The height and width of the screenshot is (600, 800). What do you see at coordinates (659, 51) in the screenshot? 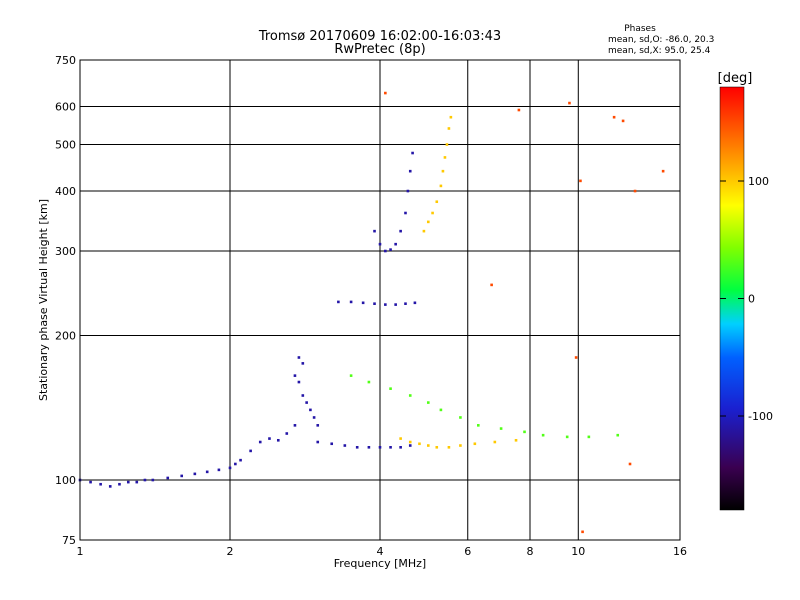
I see `info-x-mode: mean, sd,X: 95.0, 25.4` at bounding box center [659, 51].